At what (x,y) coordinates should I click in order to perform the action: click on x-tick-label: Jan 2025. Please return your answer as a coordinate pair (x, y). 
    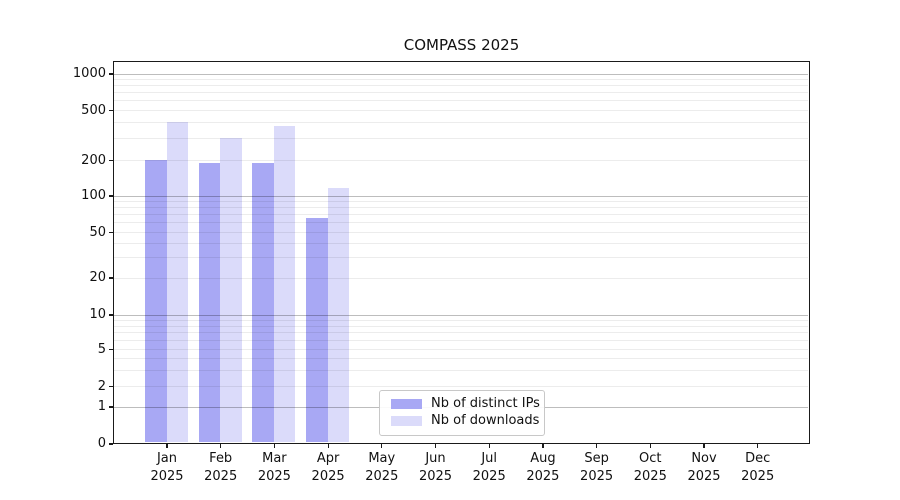
    Looking at the image, I should click on (167, 467).